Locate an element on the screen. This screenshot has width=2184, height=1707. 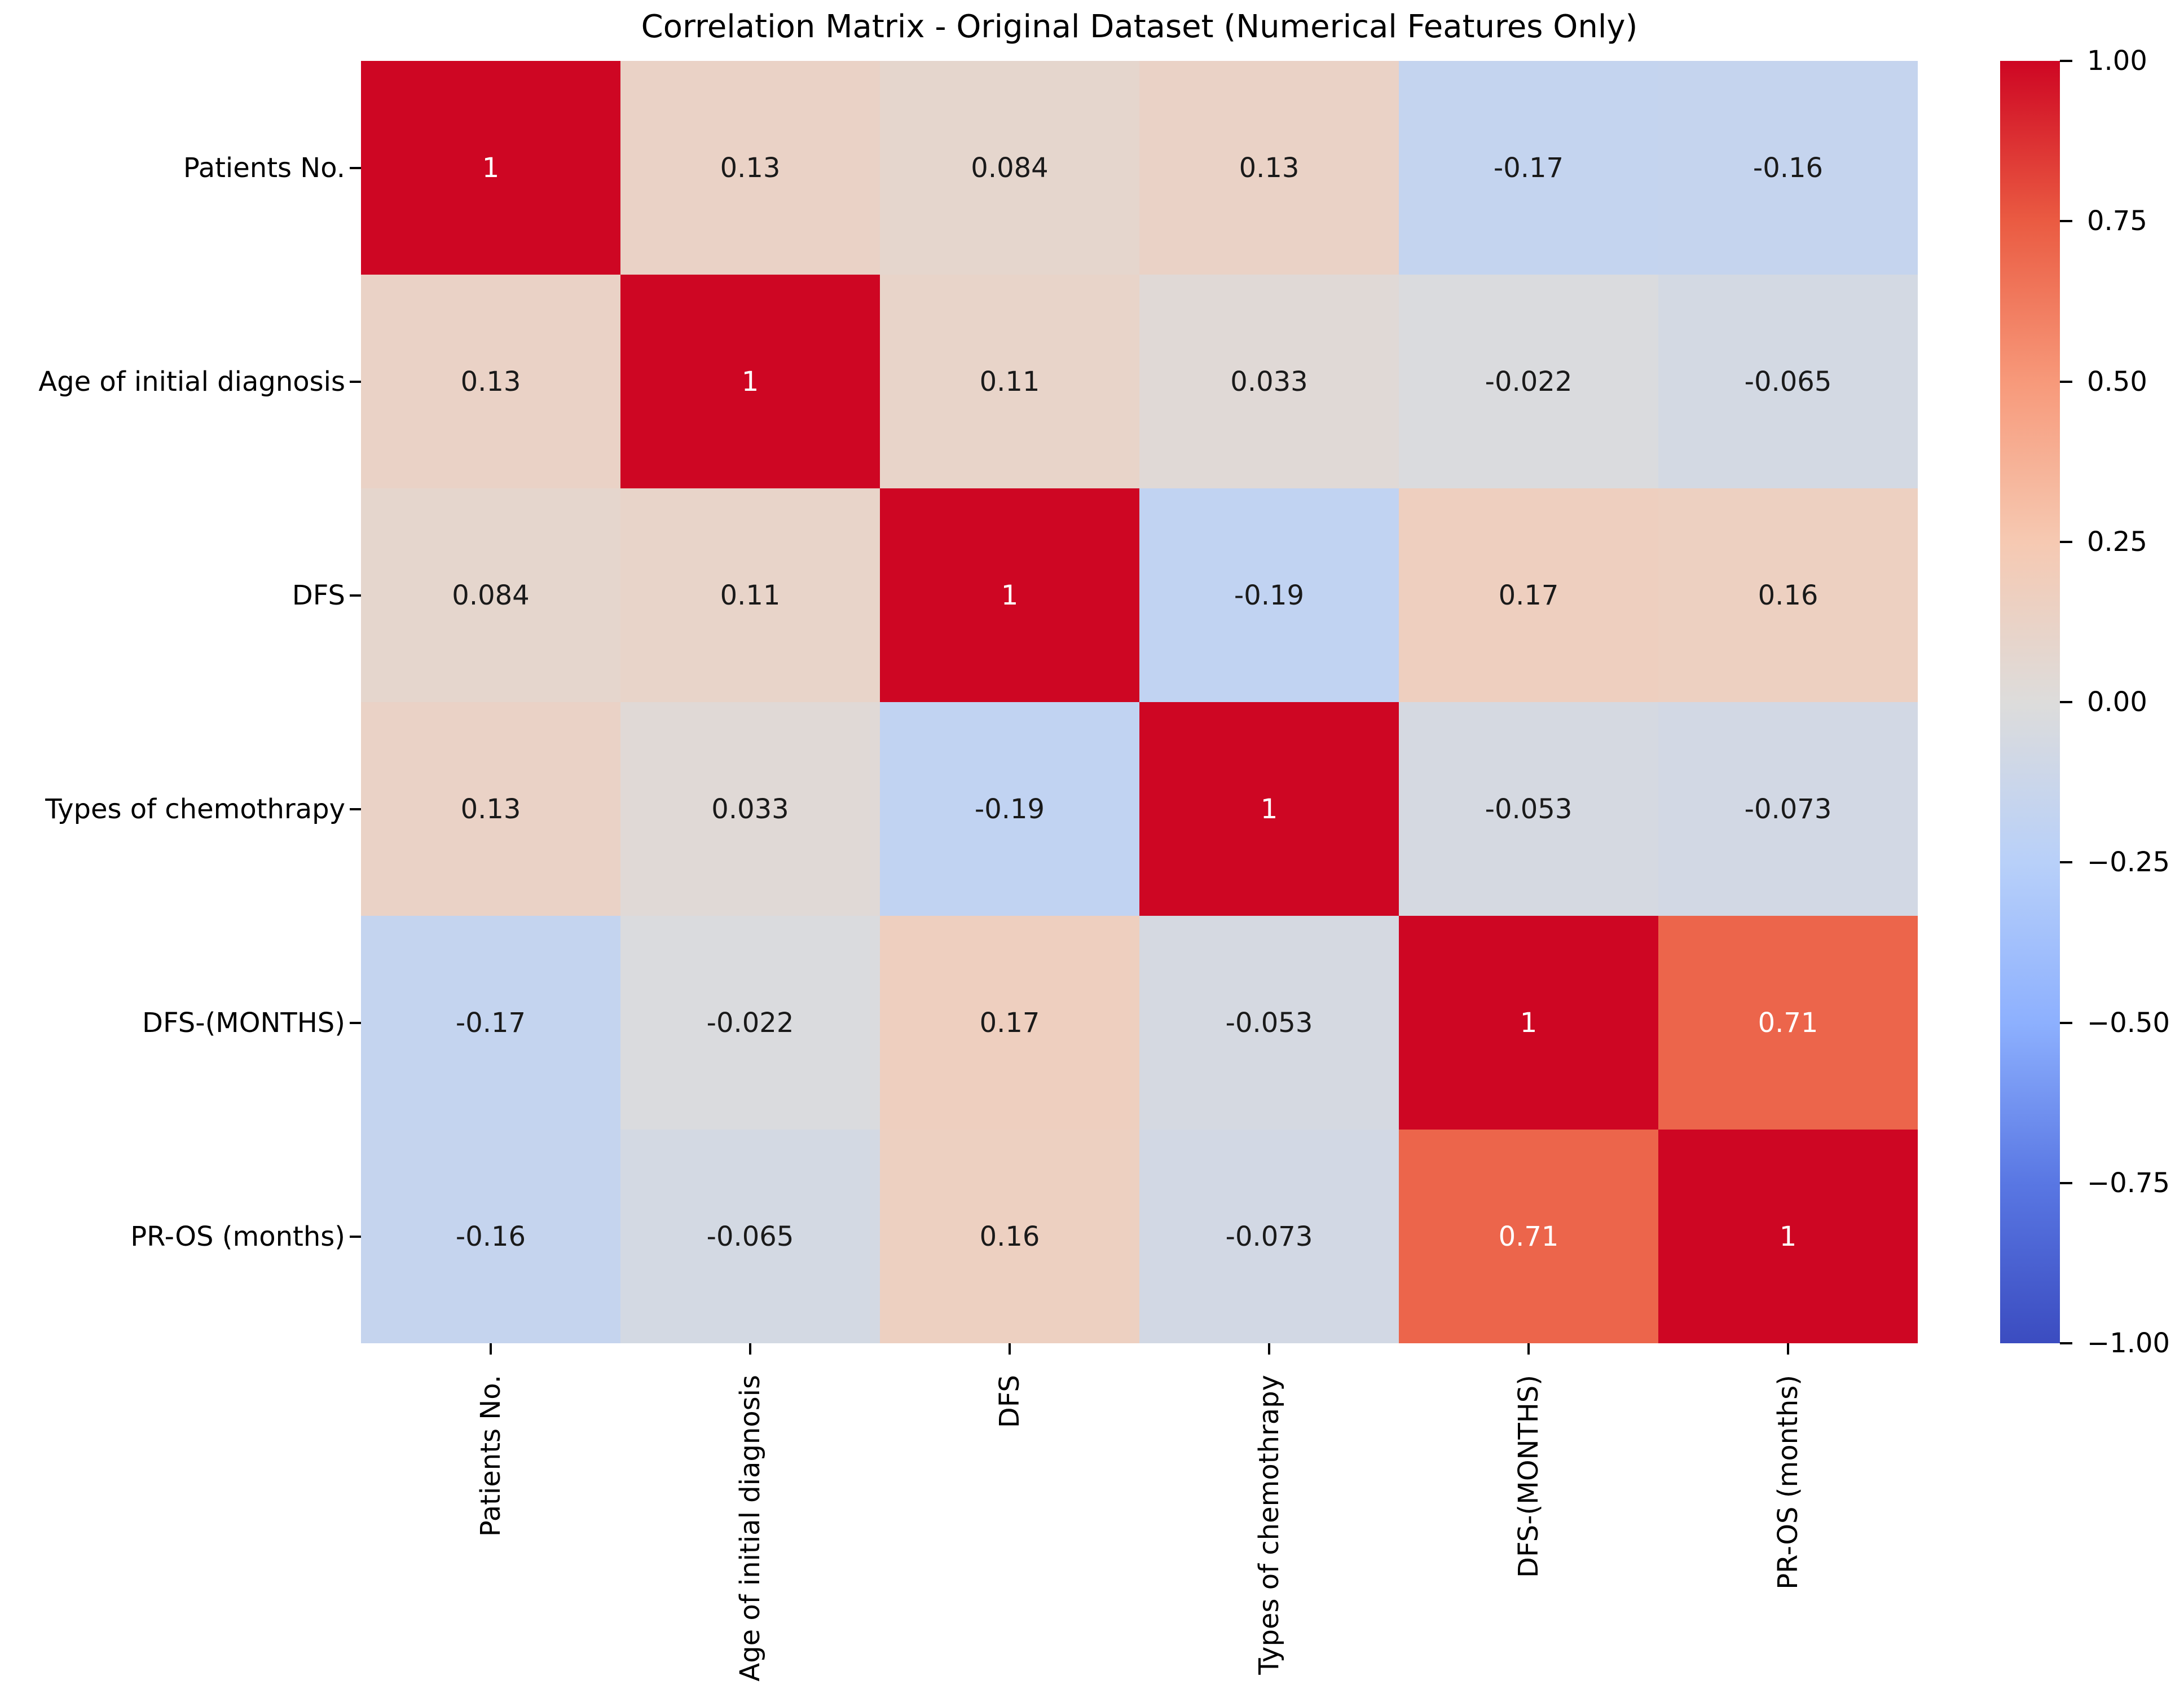
y-axis-label: Patients No. is located at coordinates (264, 168).